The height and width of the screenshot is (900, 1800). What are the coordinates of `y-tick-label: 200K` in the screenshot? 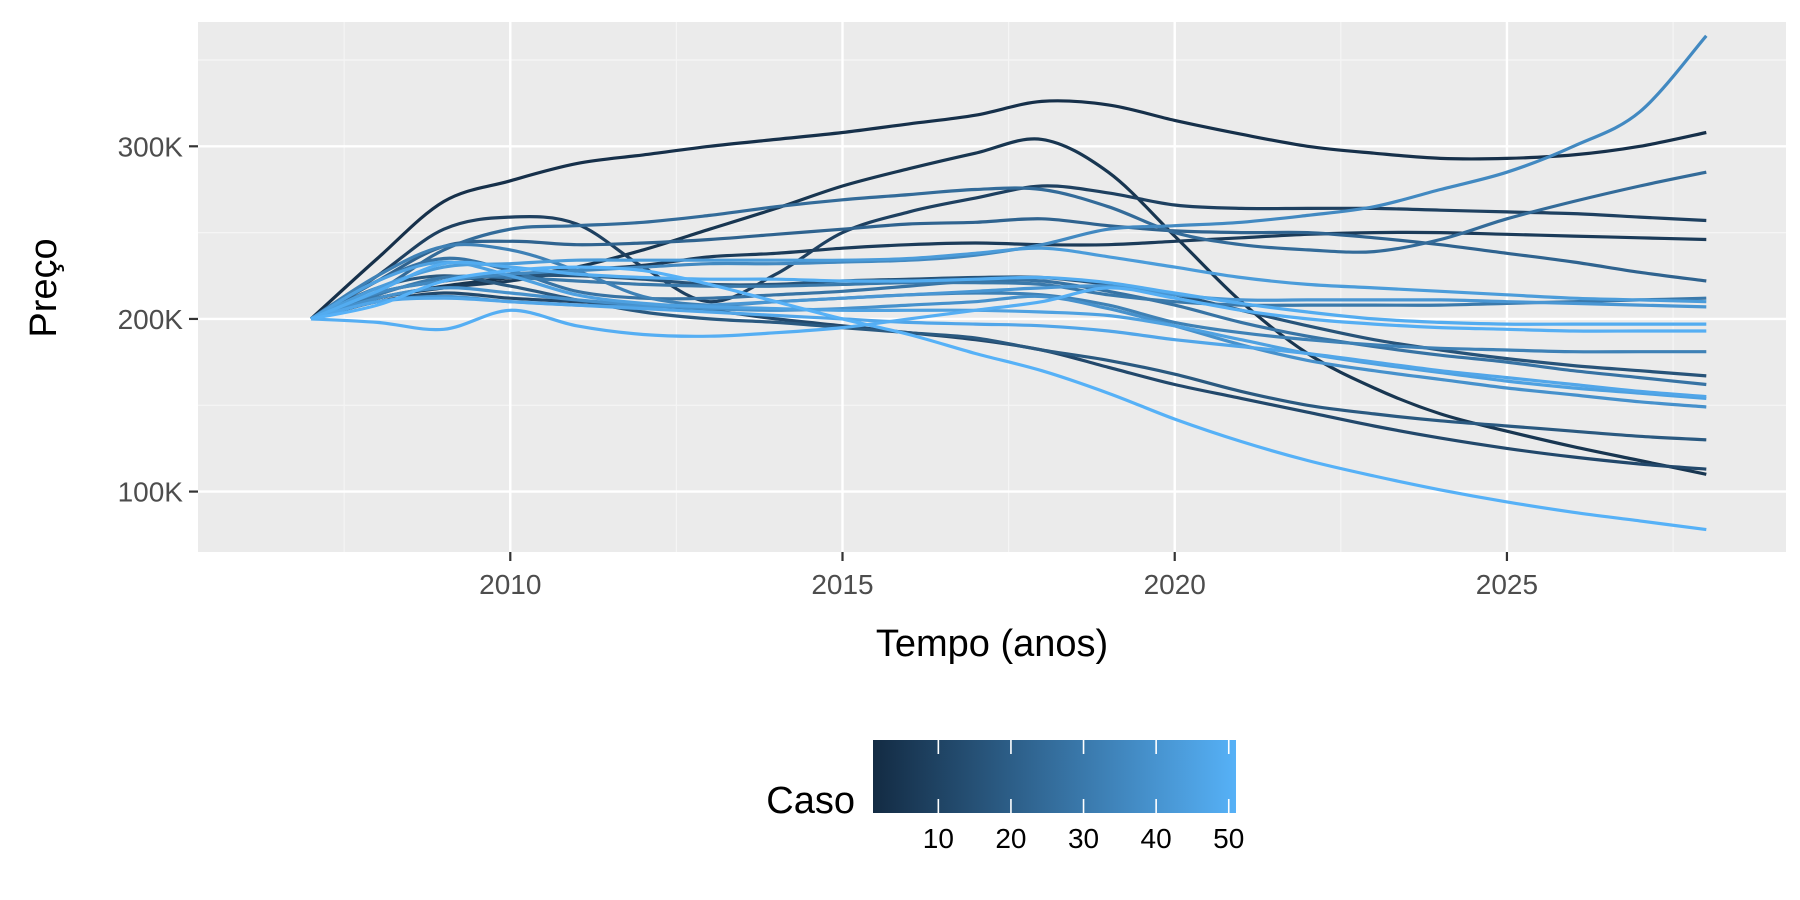 It's located at (151, 319).